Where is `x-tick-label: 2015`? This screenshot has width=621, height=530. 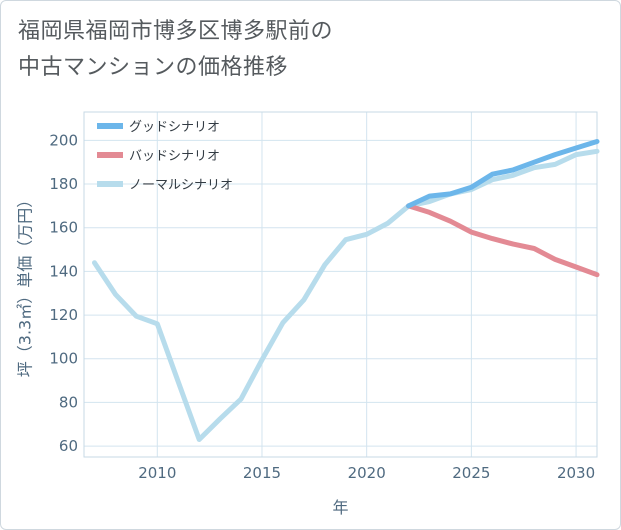
x-tick-label: 2015 is located at coordinates (262, 473).